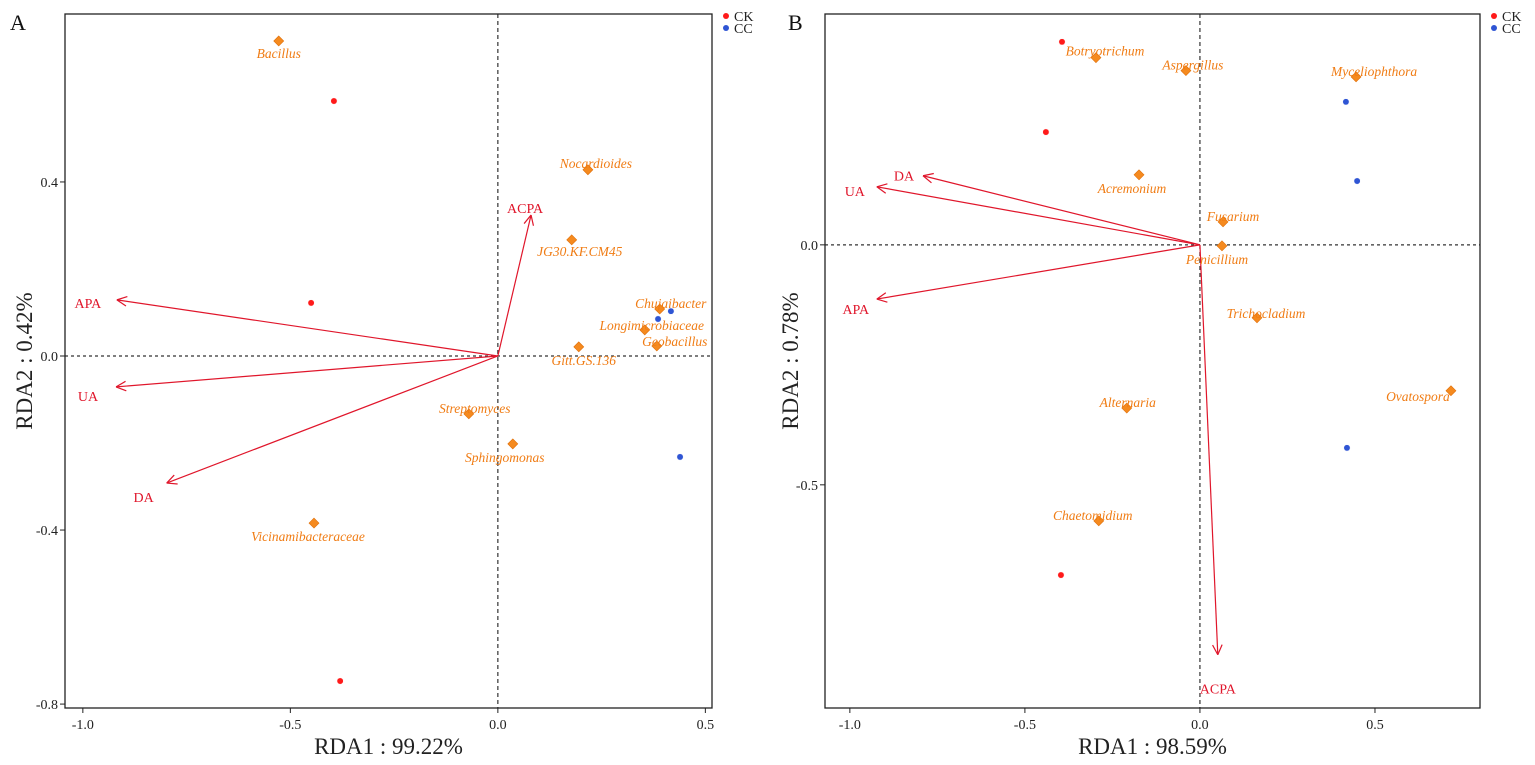 The height and width of the screenshot is (765, 1535). What do you see at coordinates (47, 705) in the screenshot?
I see `y-tick-label: -0.8` at bounding box center [47, 705].